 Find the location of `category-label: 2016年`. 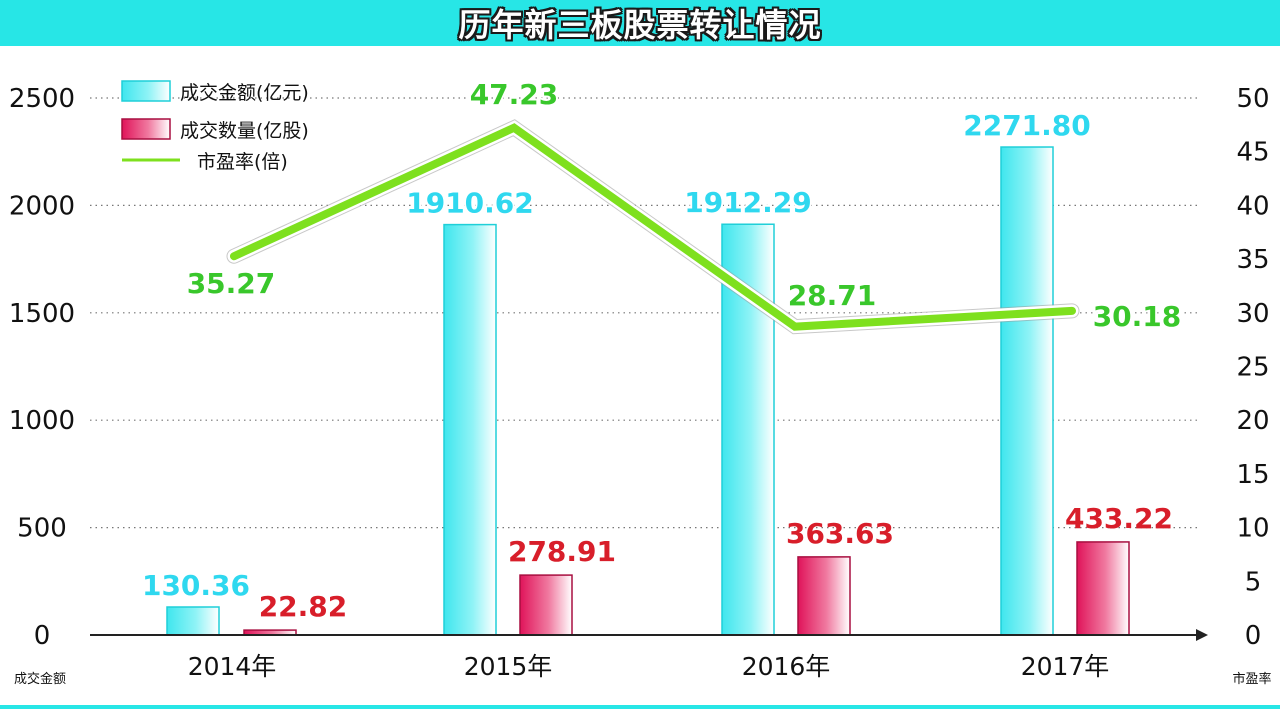

category-label: 2016年 is located at coordinates (786, 666).